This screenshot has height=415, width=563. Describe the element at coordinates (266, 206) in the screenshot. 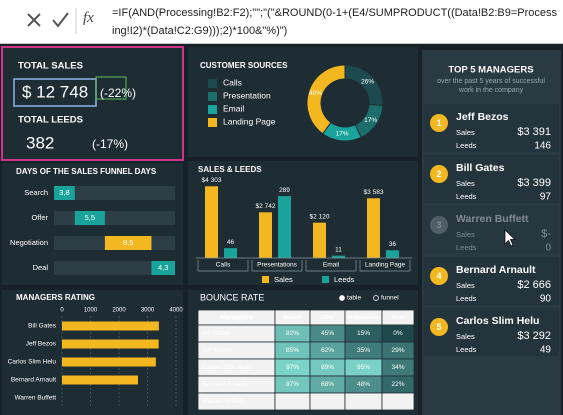

I see `data-label: $2 742` at that location.